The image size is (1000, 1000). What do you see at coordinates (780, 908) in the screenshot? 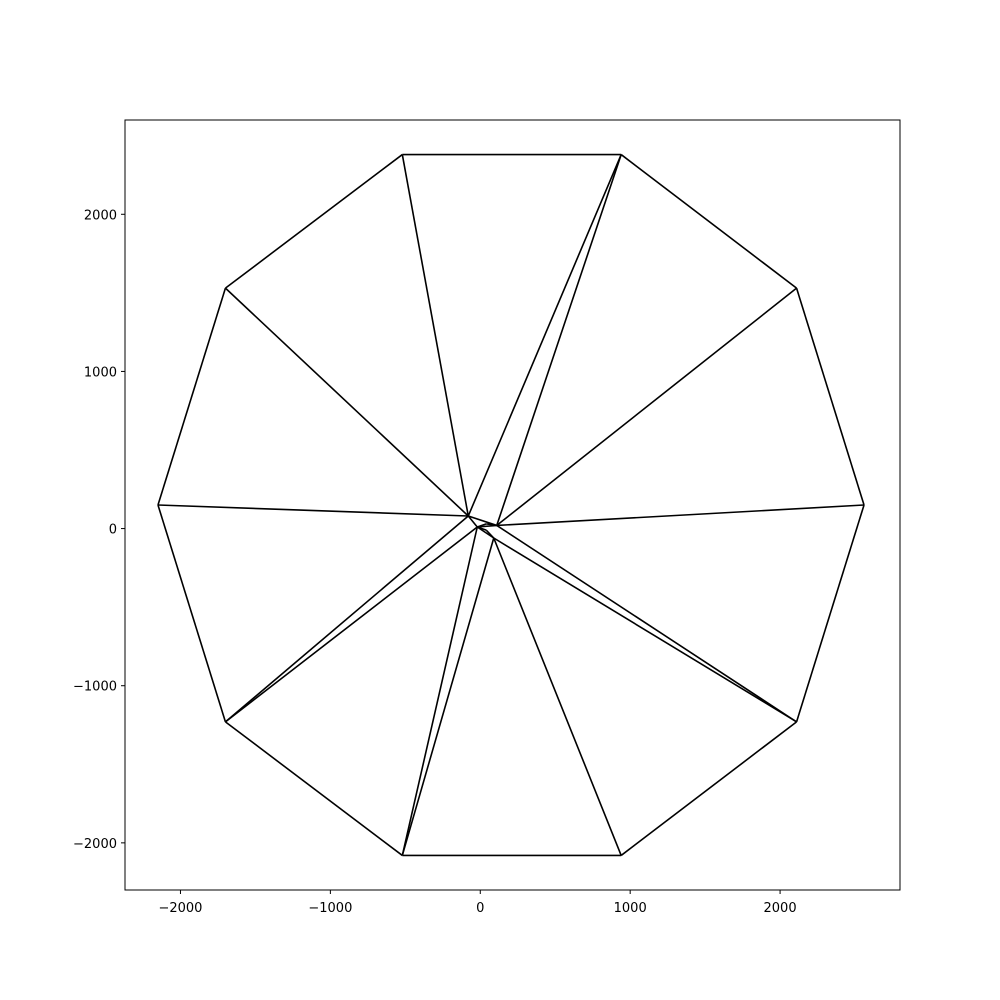
I see `x-tick-label: 2000` at bounding box center [780, 908].